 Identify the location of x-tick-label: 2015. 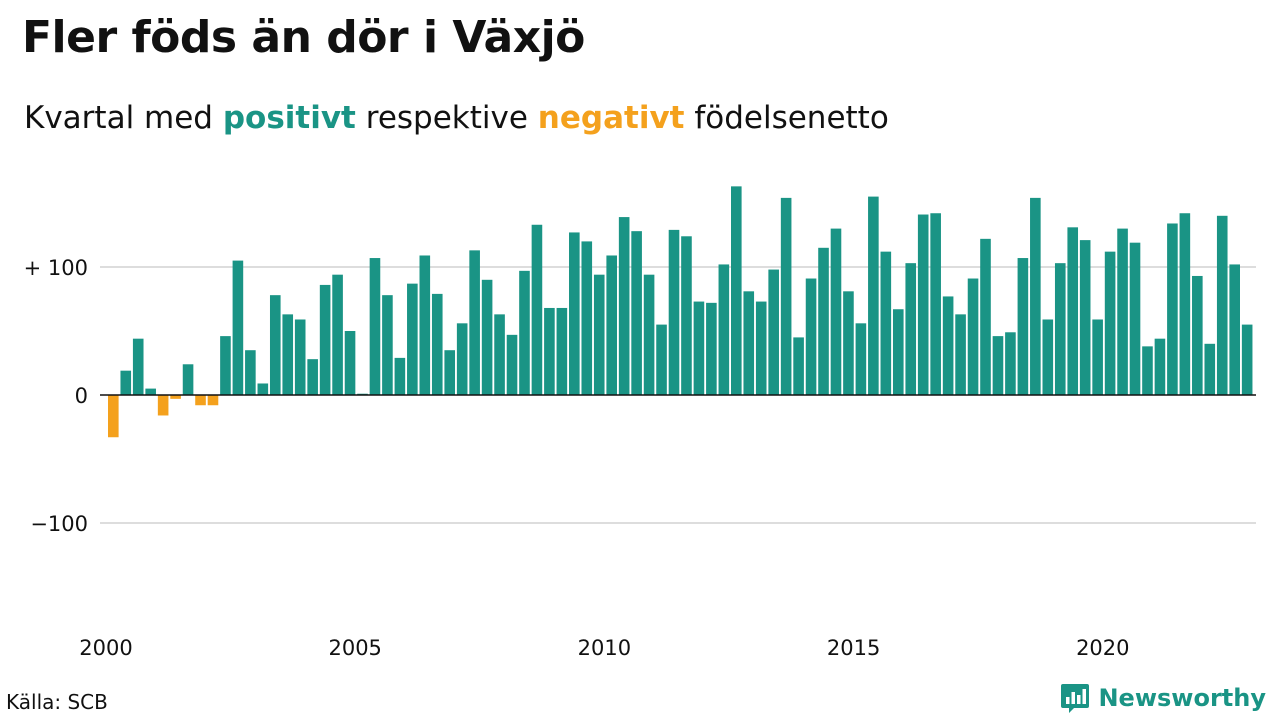
(853, 648).